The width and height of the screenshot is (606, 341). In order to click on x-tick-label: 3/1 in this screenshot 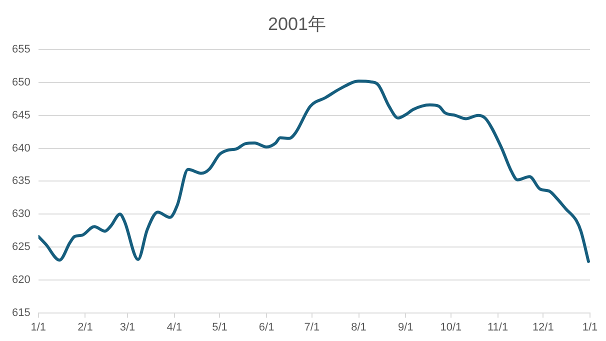, I will do `click(128, 327)`.